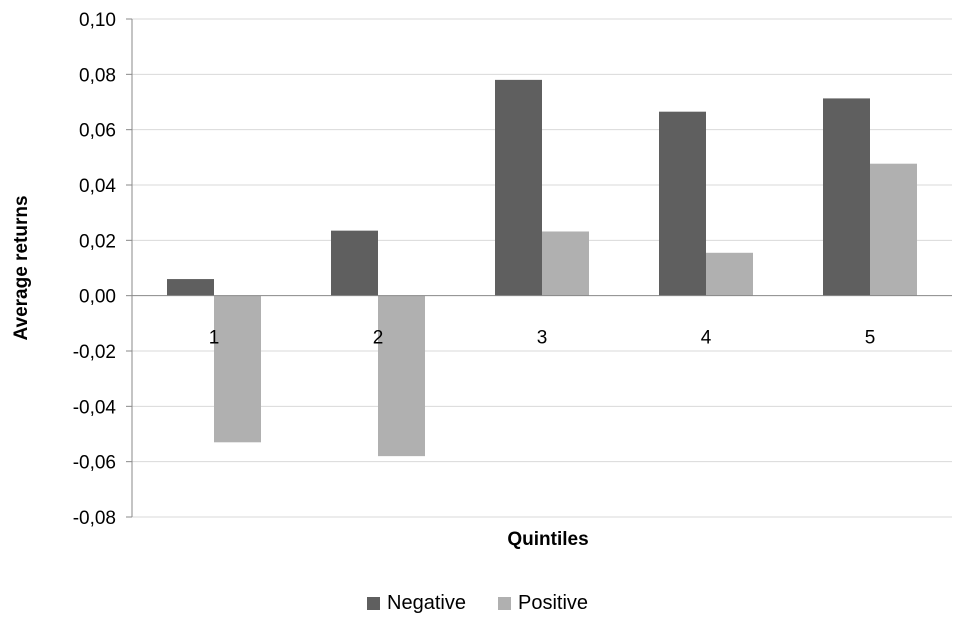  I want to click on y-tick-label: -0,02, so click(94, 352).